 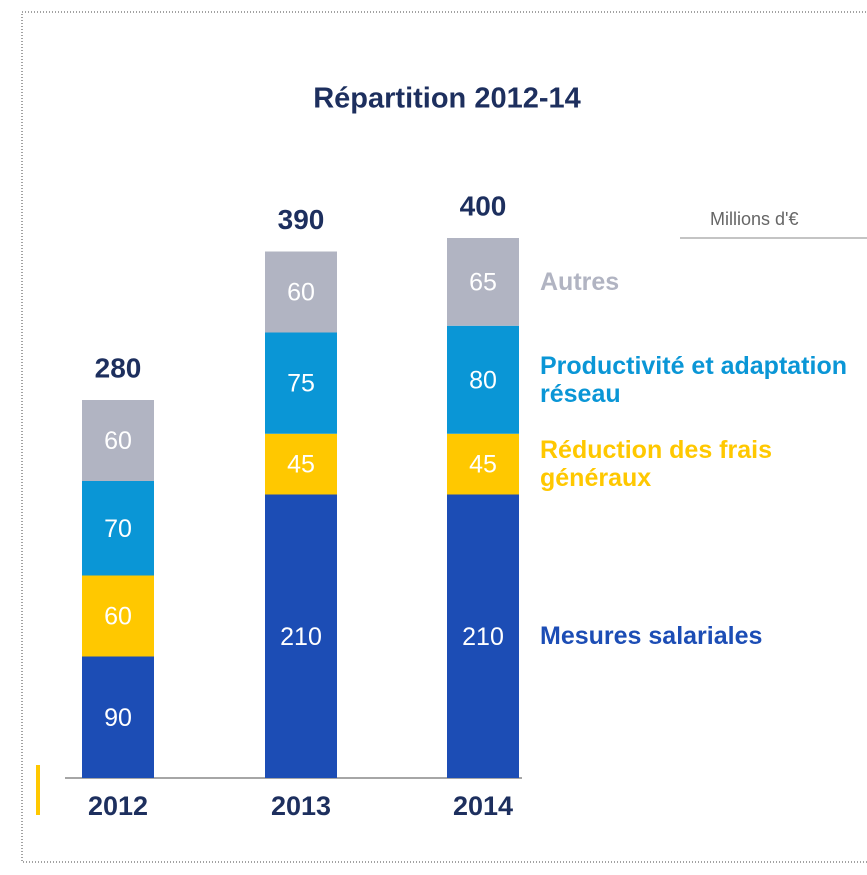 I want to click on segment-label: 70, so click(x=118, y=529).